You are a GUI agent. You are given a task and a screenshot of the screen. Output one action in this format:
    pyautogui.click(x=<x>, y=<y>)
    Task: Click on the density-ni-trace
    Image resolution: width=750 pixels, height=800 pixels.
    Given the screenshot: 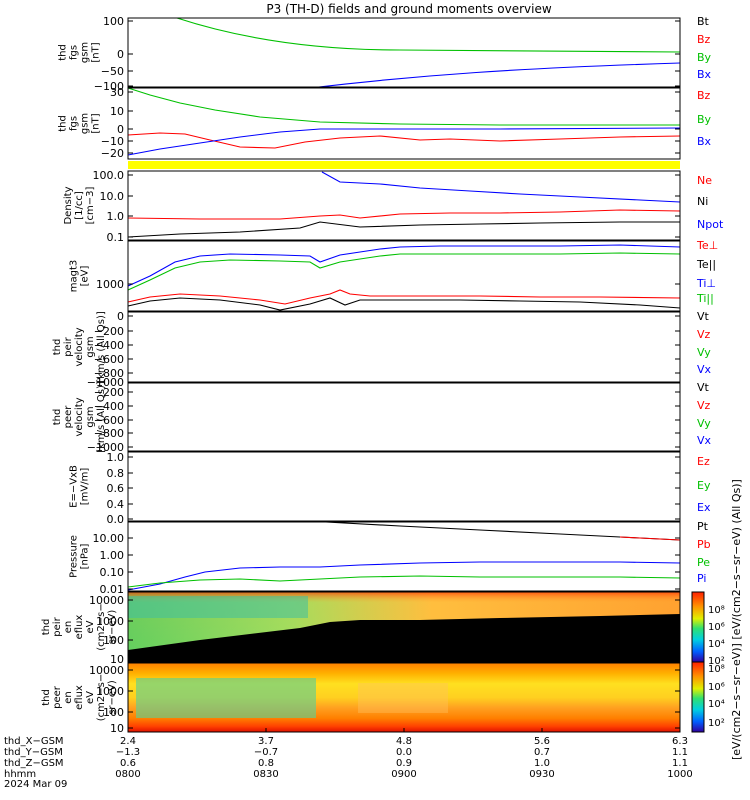 What is the action you would take?
    pyautogui.click(x=403, y=229)
    